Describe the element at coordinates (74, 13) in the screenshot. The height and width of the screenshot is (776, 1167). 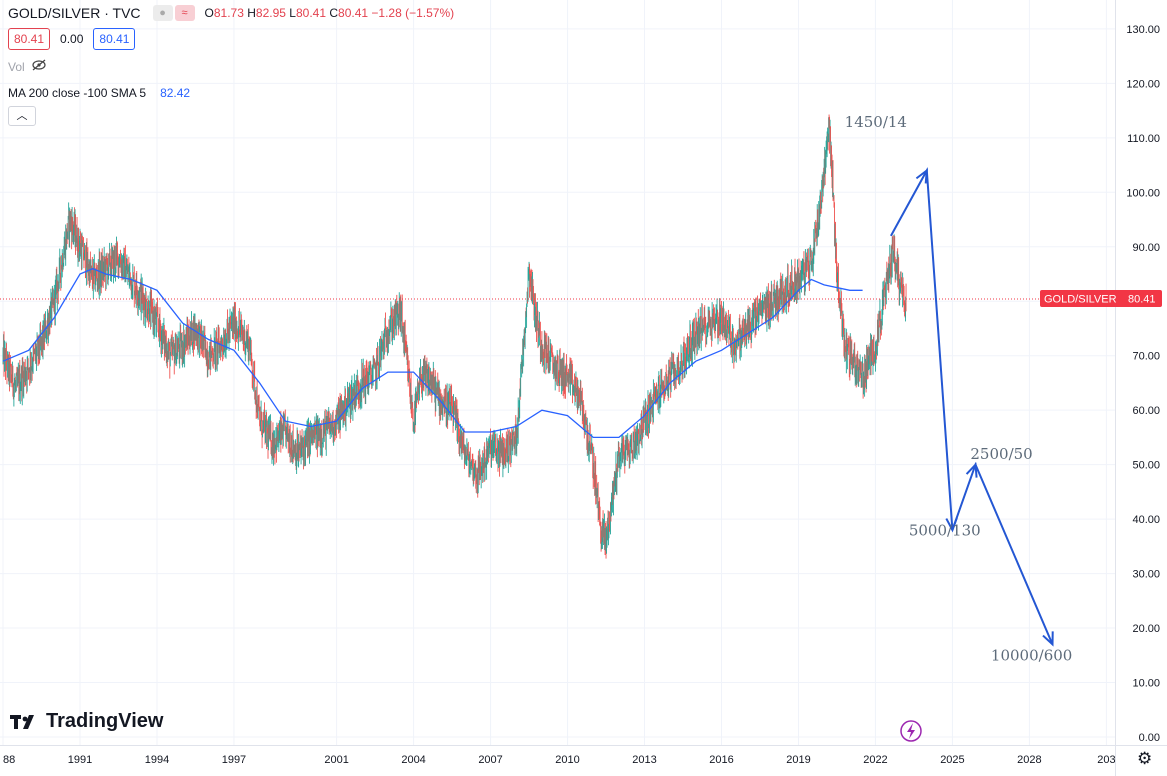
I see `symbol-title: GOLD/SILVER · TVC` at that location.